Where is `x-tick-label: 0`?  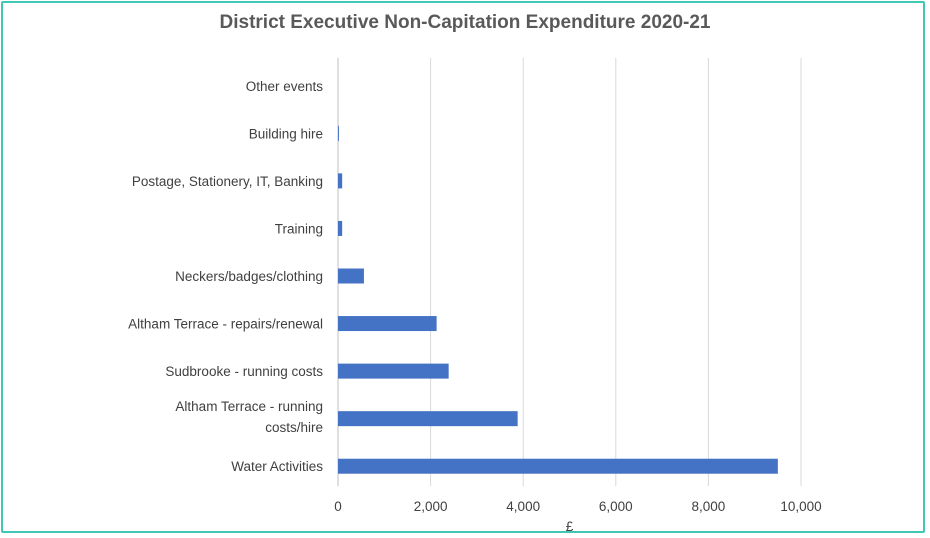 x-tick-label: 0 is located at coordinates (338, 506).